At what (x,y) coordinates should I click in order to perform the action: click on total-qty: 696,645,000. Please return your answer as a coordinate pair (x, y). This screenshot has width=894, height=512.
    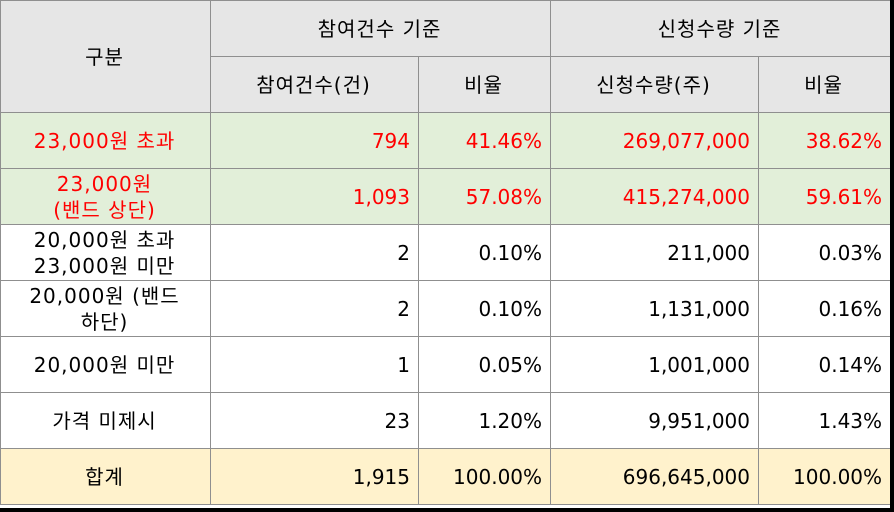
    Looking at the image, I should click on (655, 476).